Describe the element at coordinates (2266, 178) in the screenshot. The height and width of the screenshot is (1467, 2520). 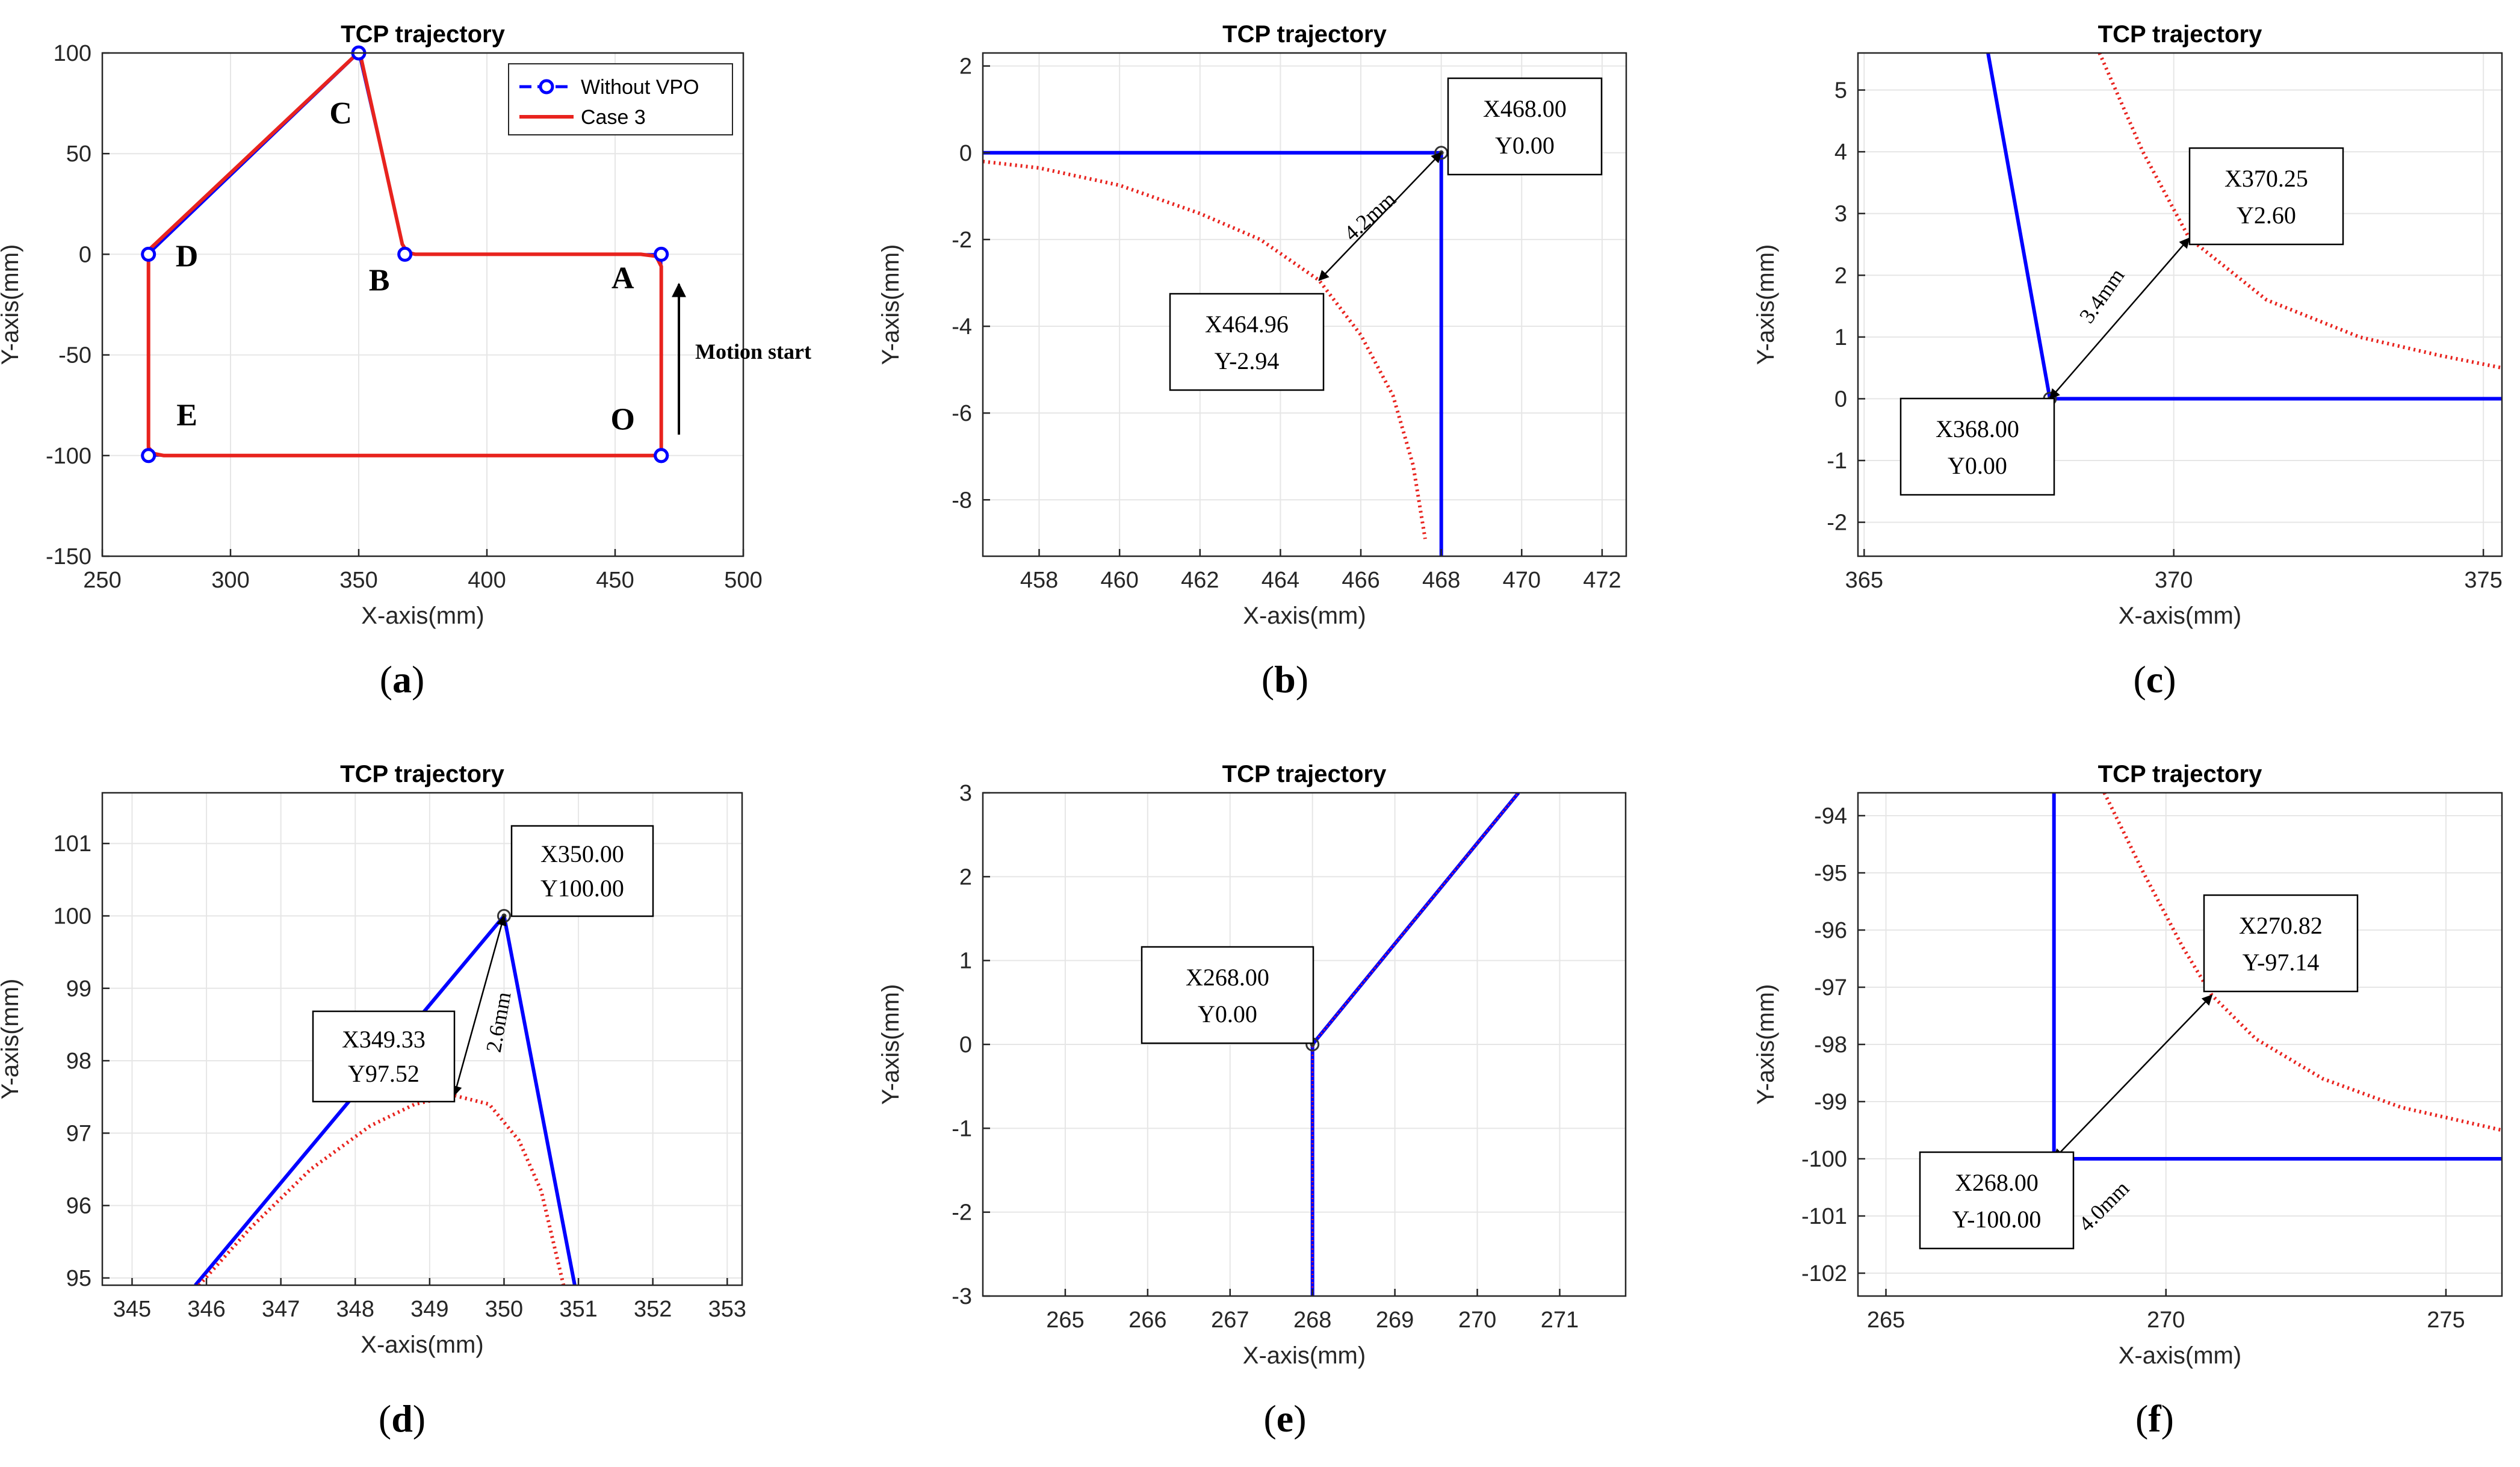
I see `datatip-x-value: X370.25` at that location.